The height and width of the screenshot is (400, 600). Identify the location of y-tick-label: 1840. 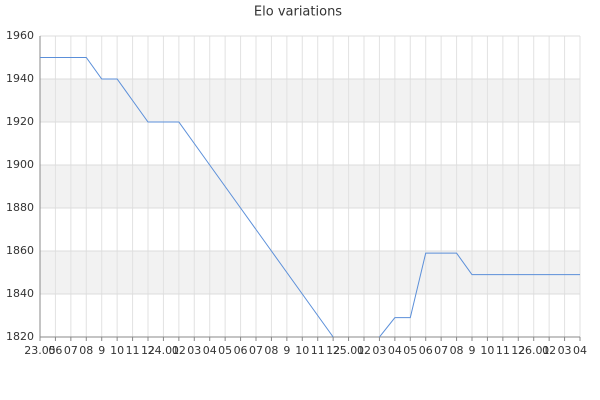
(20, 293).